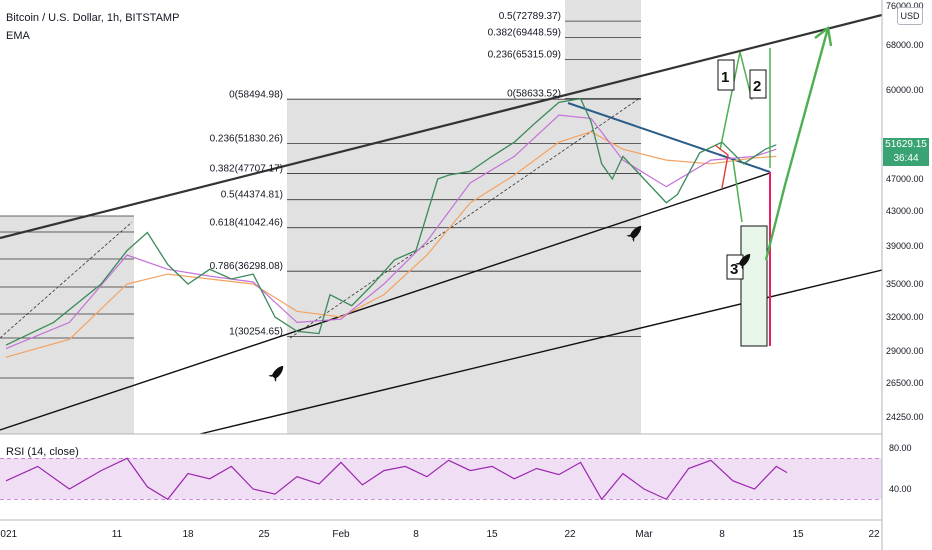 Image resolution: width=932 pixels, height=550 pixels. I want to click on price-tick-label: 35000.00, so click(905, 284).